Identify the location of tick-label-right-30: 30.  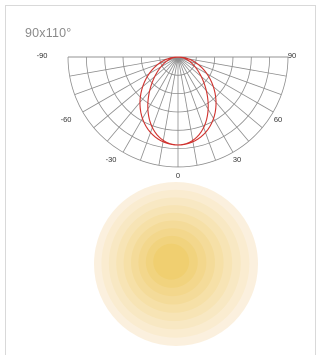
(237, 159).